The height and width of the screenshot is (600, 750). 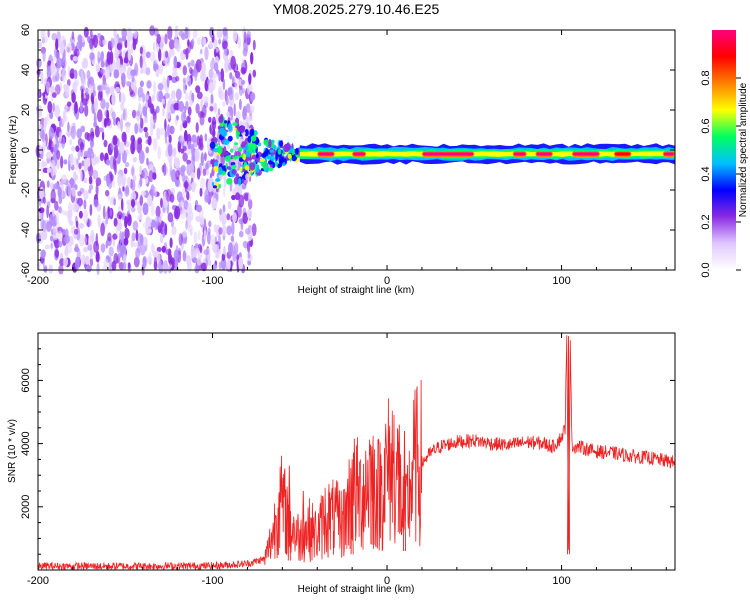 I want to click on spectrogram-ytick-label: -20, so click(x=26, y=190).